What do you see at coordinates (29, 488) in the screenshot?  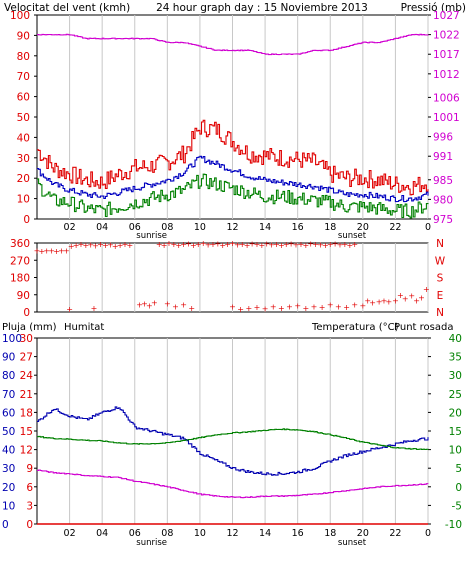 I see `rain-tick-label: 6` at bounding box center [29, 488].